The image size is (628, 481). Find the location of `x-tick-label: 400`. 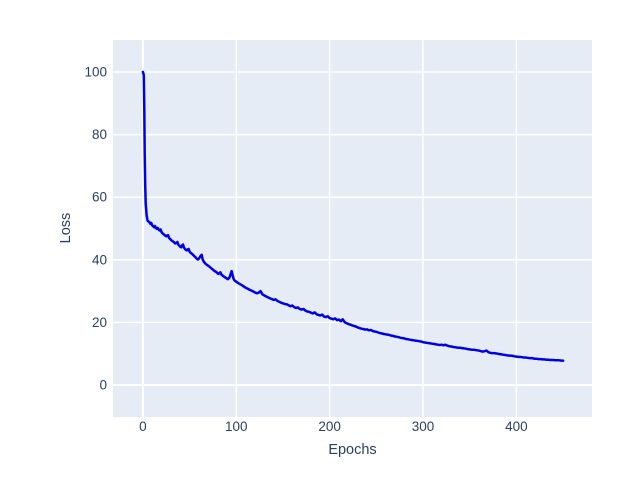

x-tick-label: 400 is located at coordinates (516, 426).